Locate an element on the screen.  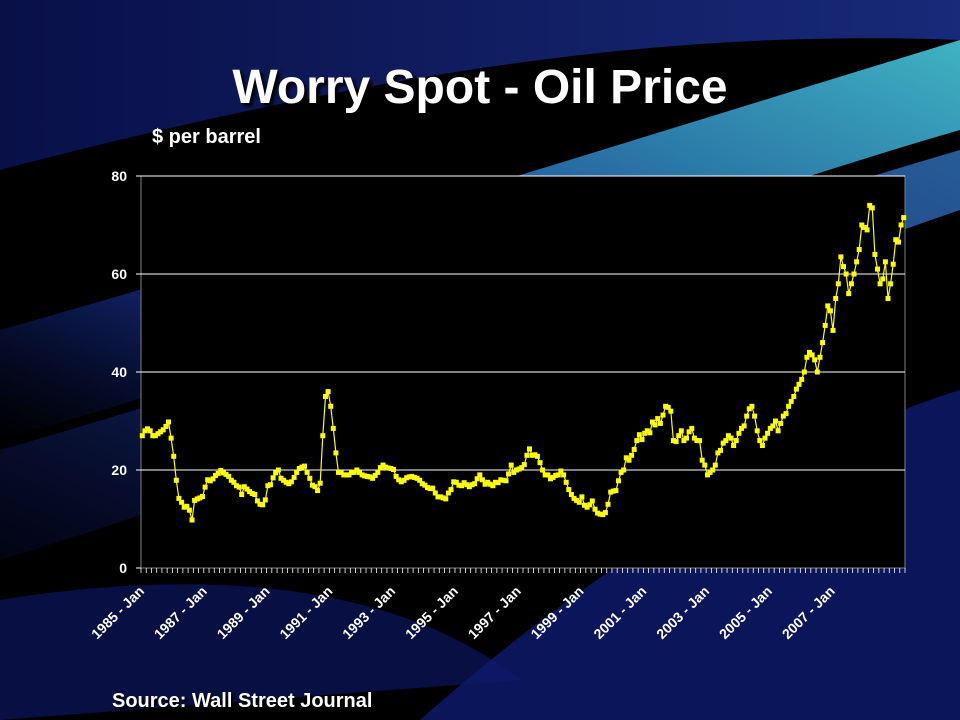
y-tick-label: 20 is located at coordinates (119, 470).